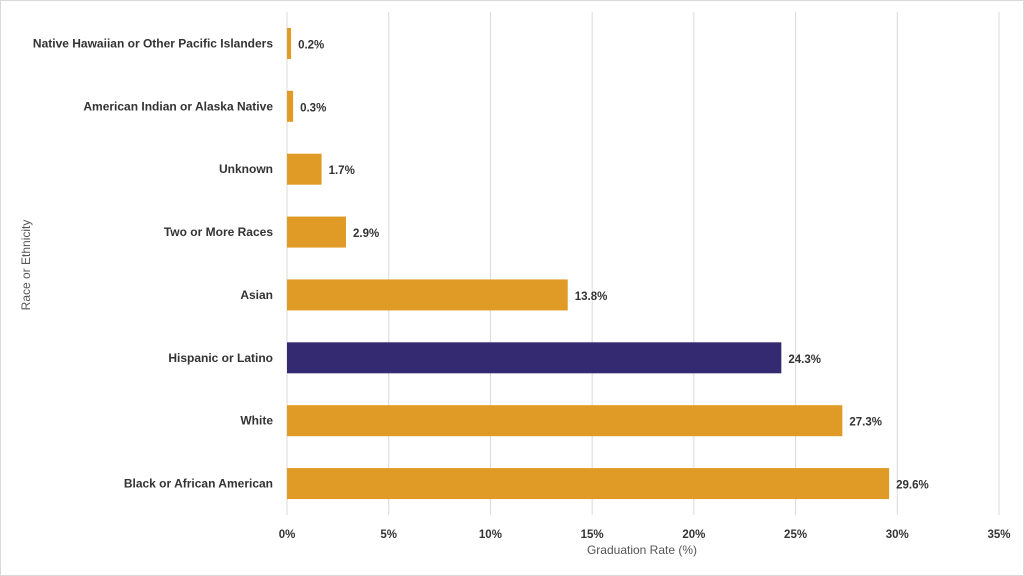 The image size is (1024, 576). Describe the element at coordinates (591, 297) in the screenshot. I see `data-label: 13.8%` at that location.